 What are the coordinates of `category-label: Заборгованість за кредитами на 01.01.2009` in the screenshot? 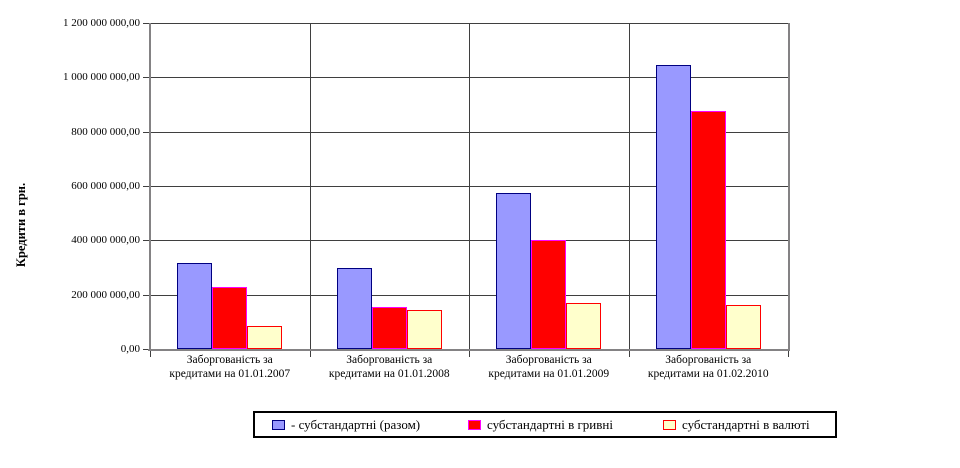 It's located at (549, 367).